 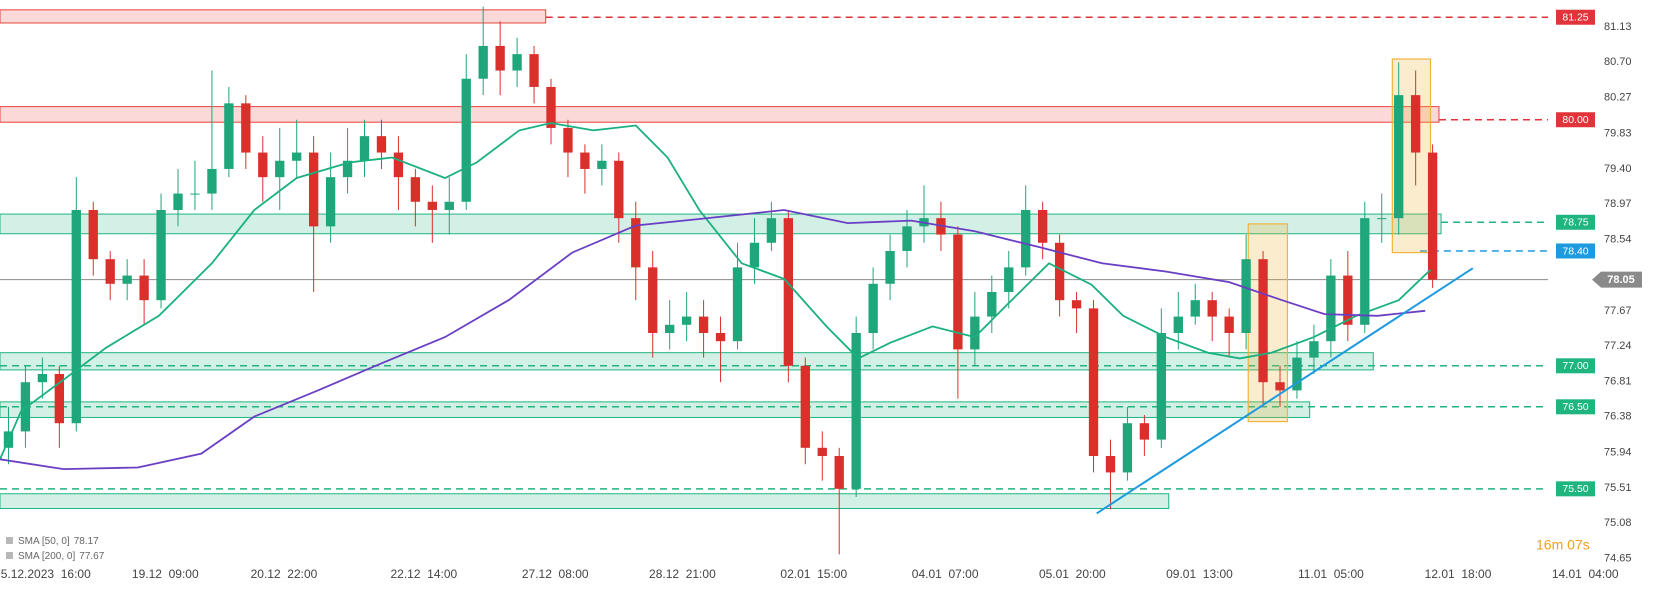 I want to click on level-label: 75.50, so click(x=1575, y=489).